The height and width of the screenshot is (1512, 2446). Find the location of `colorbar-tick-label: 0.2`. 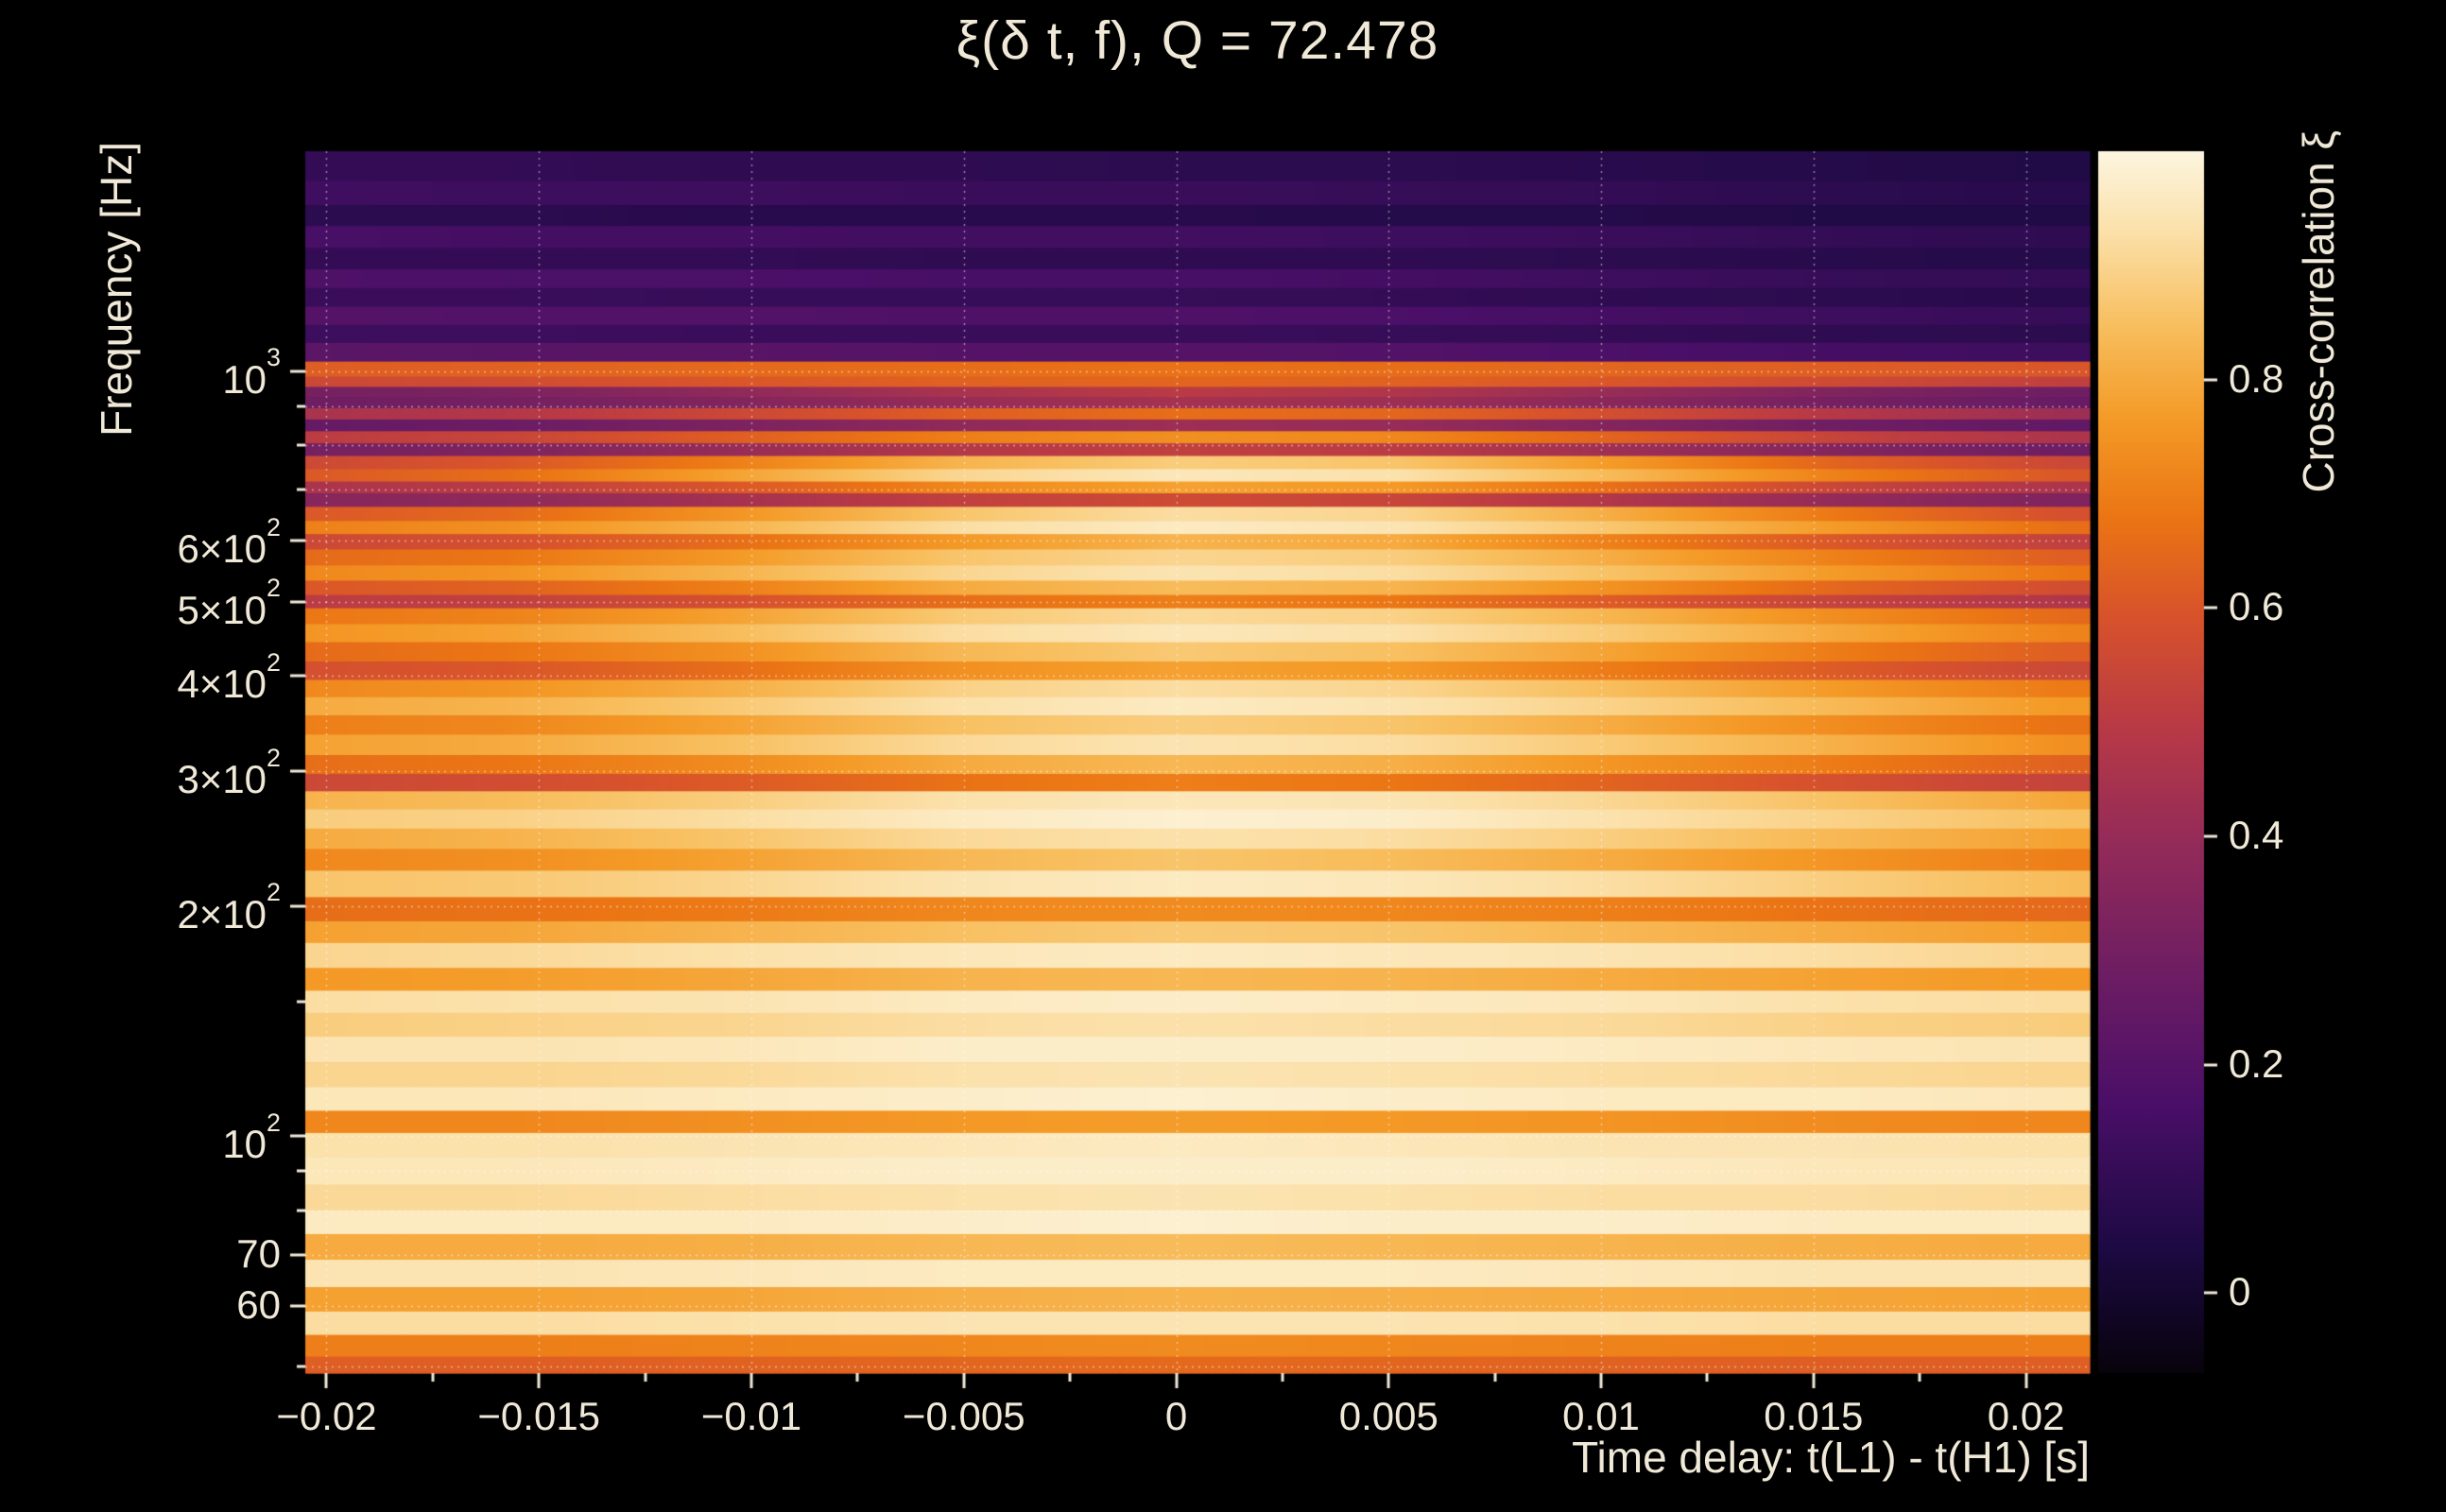

colorbar-tick-label: 0.2 is located at coordinates (2256, 1063).